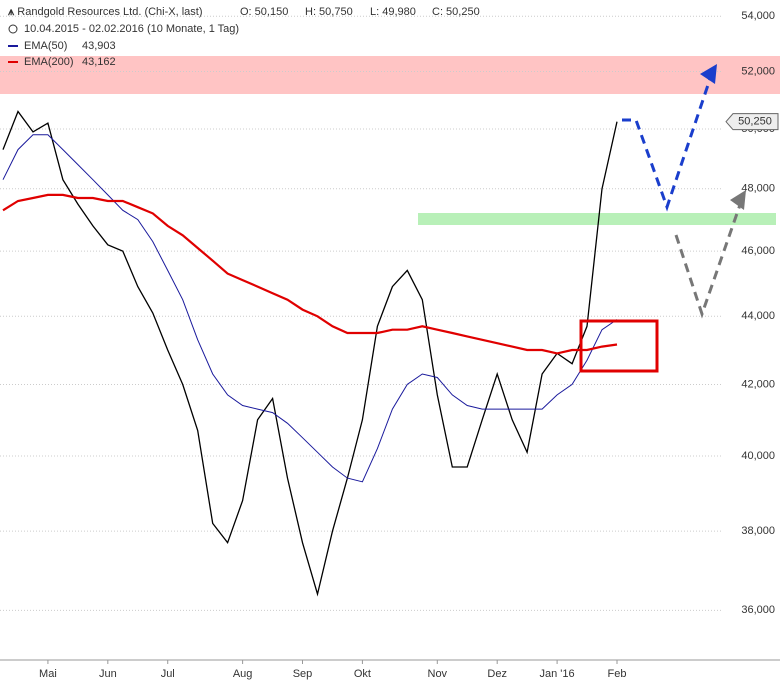 The image size is (780, 685). I want to click on y-tick-label: 52,000, so click(758, 71).